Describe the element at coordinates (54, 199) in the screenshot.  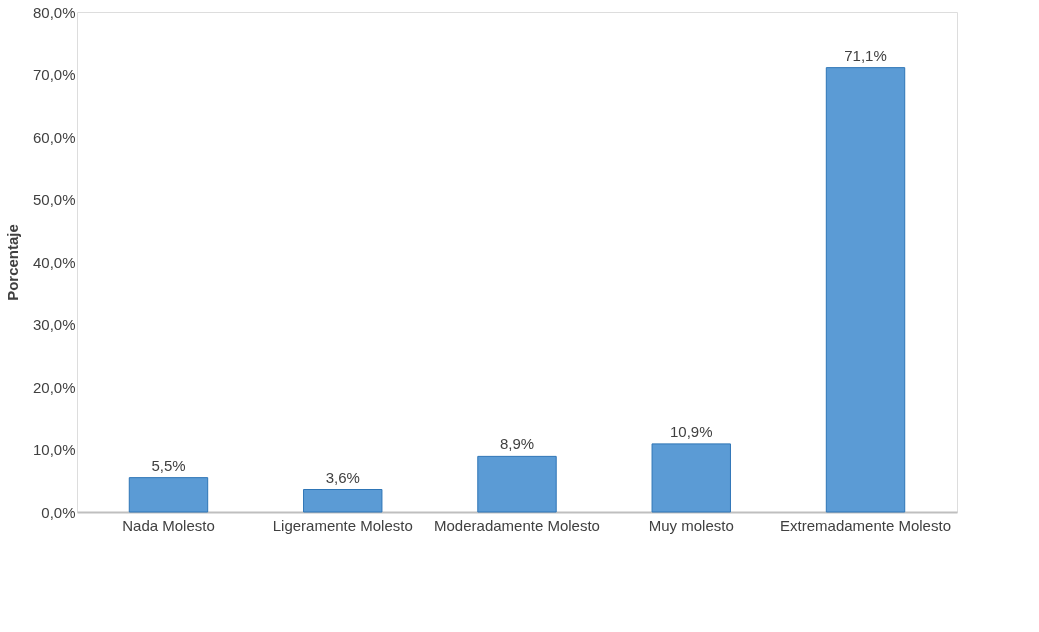
I see `y-tick-label: 50,0%` at that location.